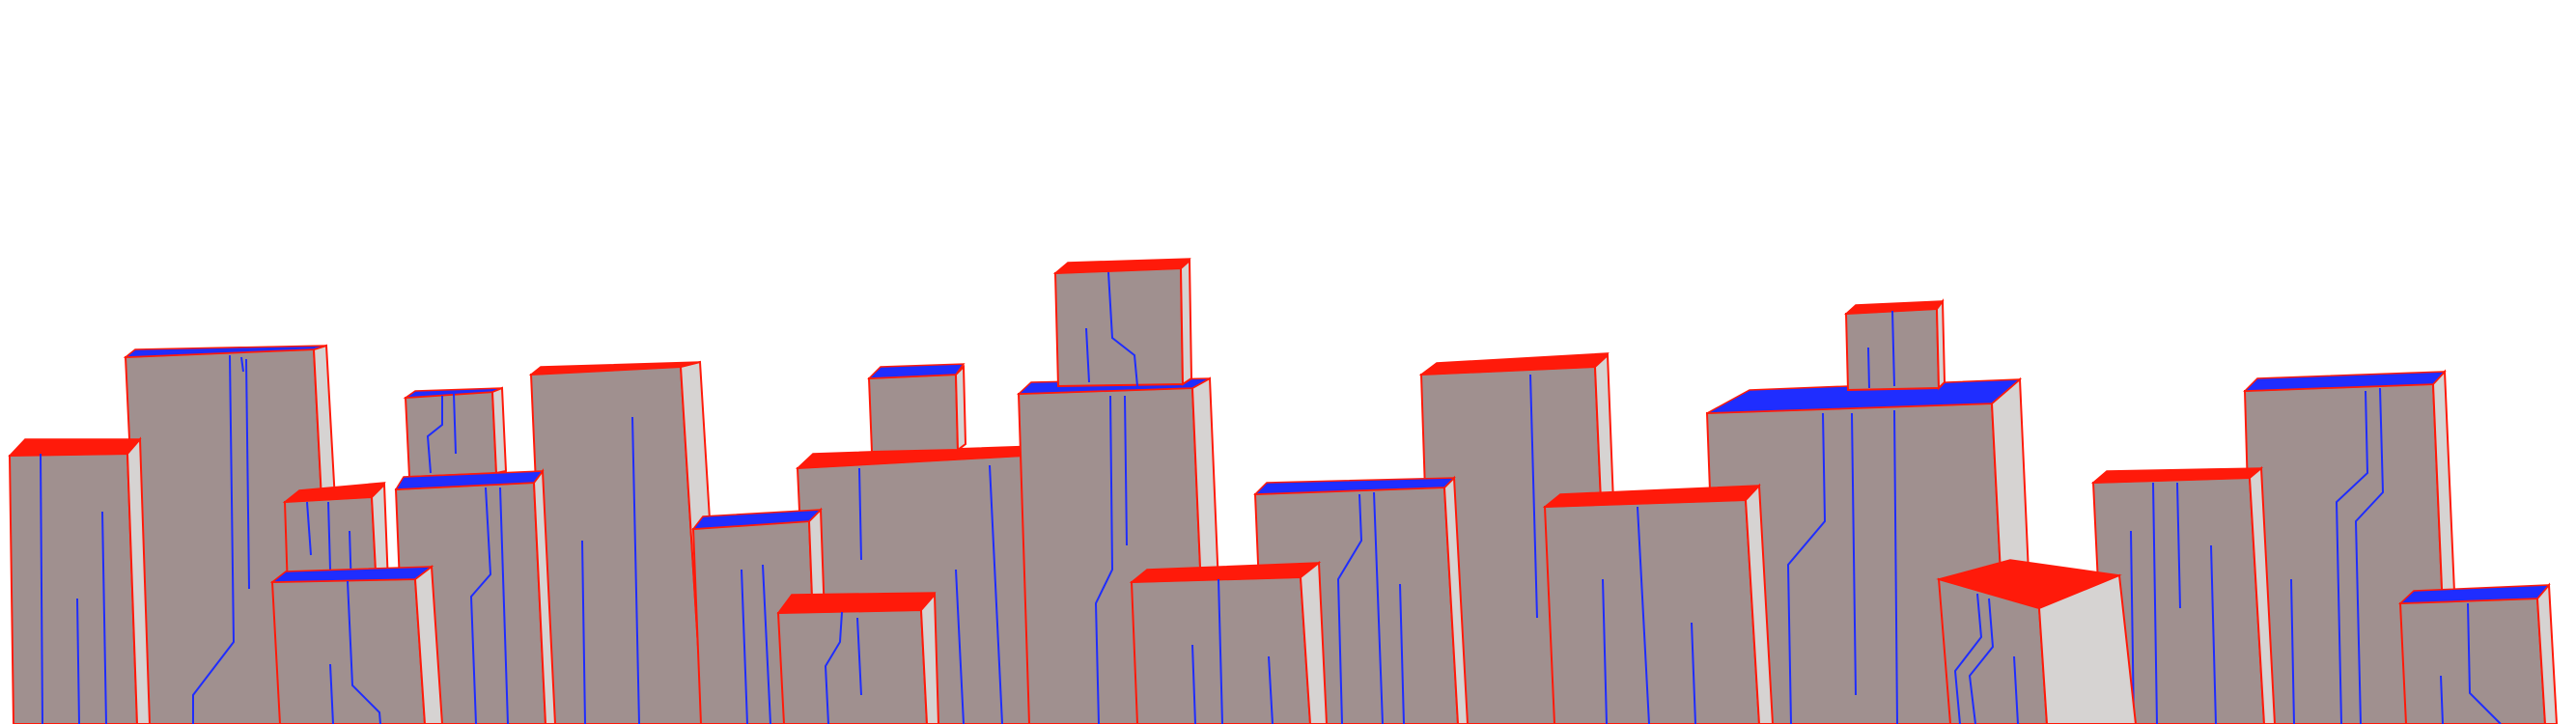  I want to click on building-right, so click(2184, 594).